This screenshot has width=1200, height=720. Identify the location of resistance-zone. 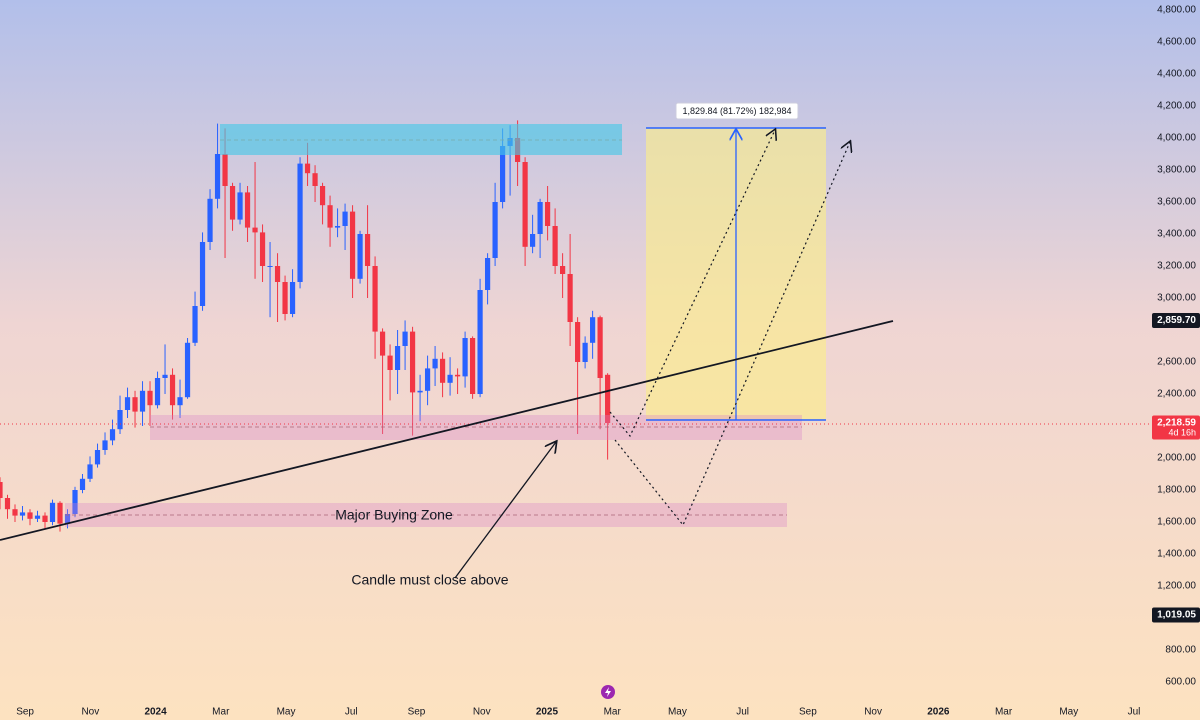
(421, 139).